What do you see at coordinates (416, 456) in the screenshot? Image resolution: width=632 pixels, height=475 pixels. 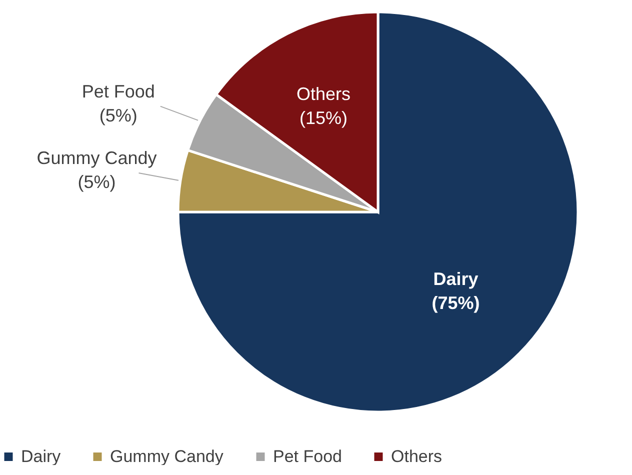 I see `legend-label: Others` at bounding box center [416, 456].